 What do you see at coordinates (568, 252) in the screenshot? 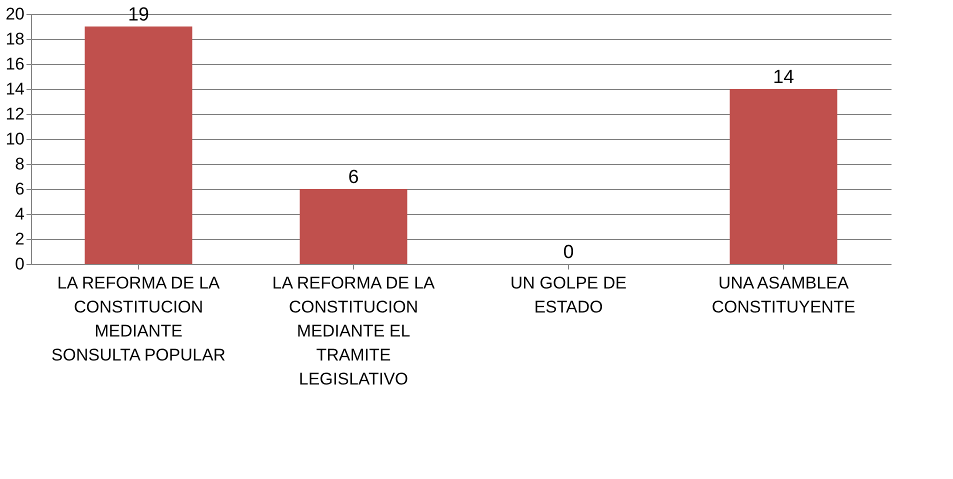
I see `data-label: 0` at bounding box center [568, 252].